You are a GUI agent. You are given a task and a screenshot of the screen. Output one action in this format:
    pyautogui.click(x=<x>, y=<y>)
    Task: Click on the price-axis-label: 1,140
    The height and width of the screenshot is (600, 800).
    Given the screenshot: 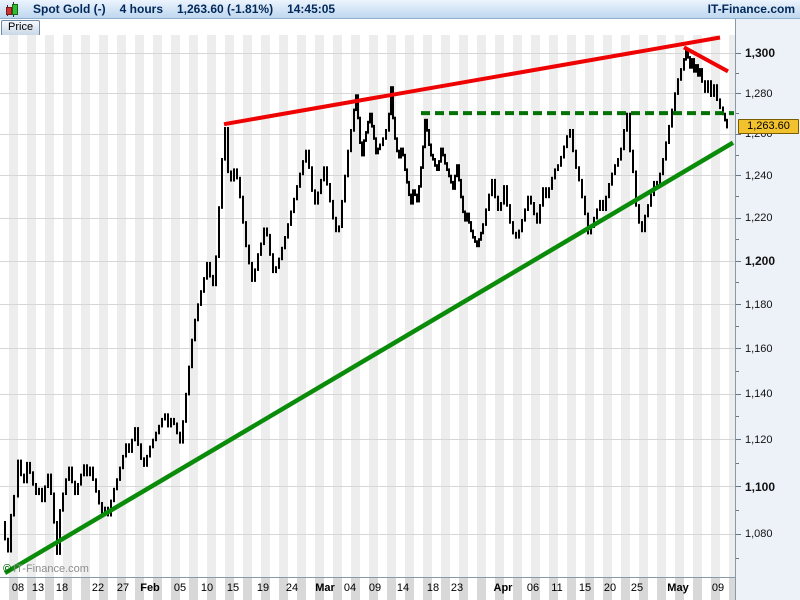 What is the action you would take?
    pyautogui.click(x=759, y=394)
    